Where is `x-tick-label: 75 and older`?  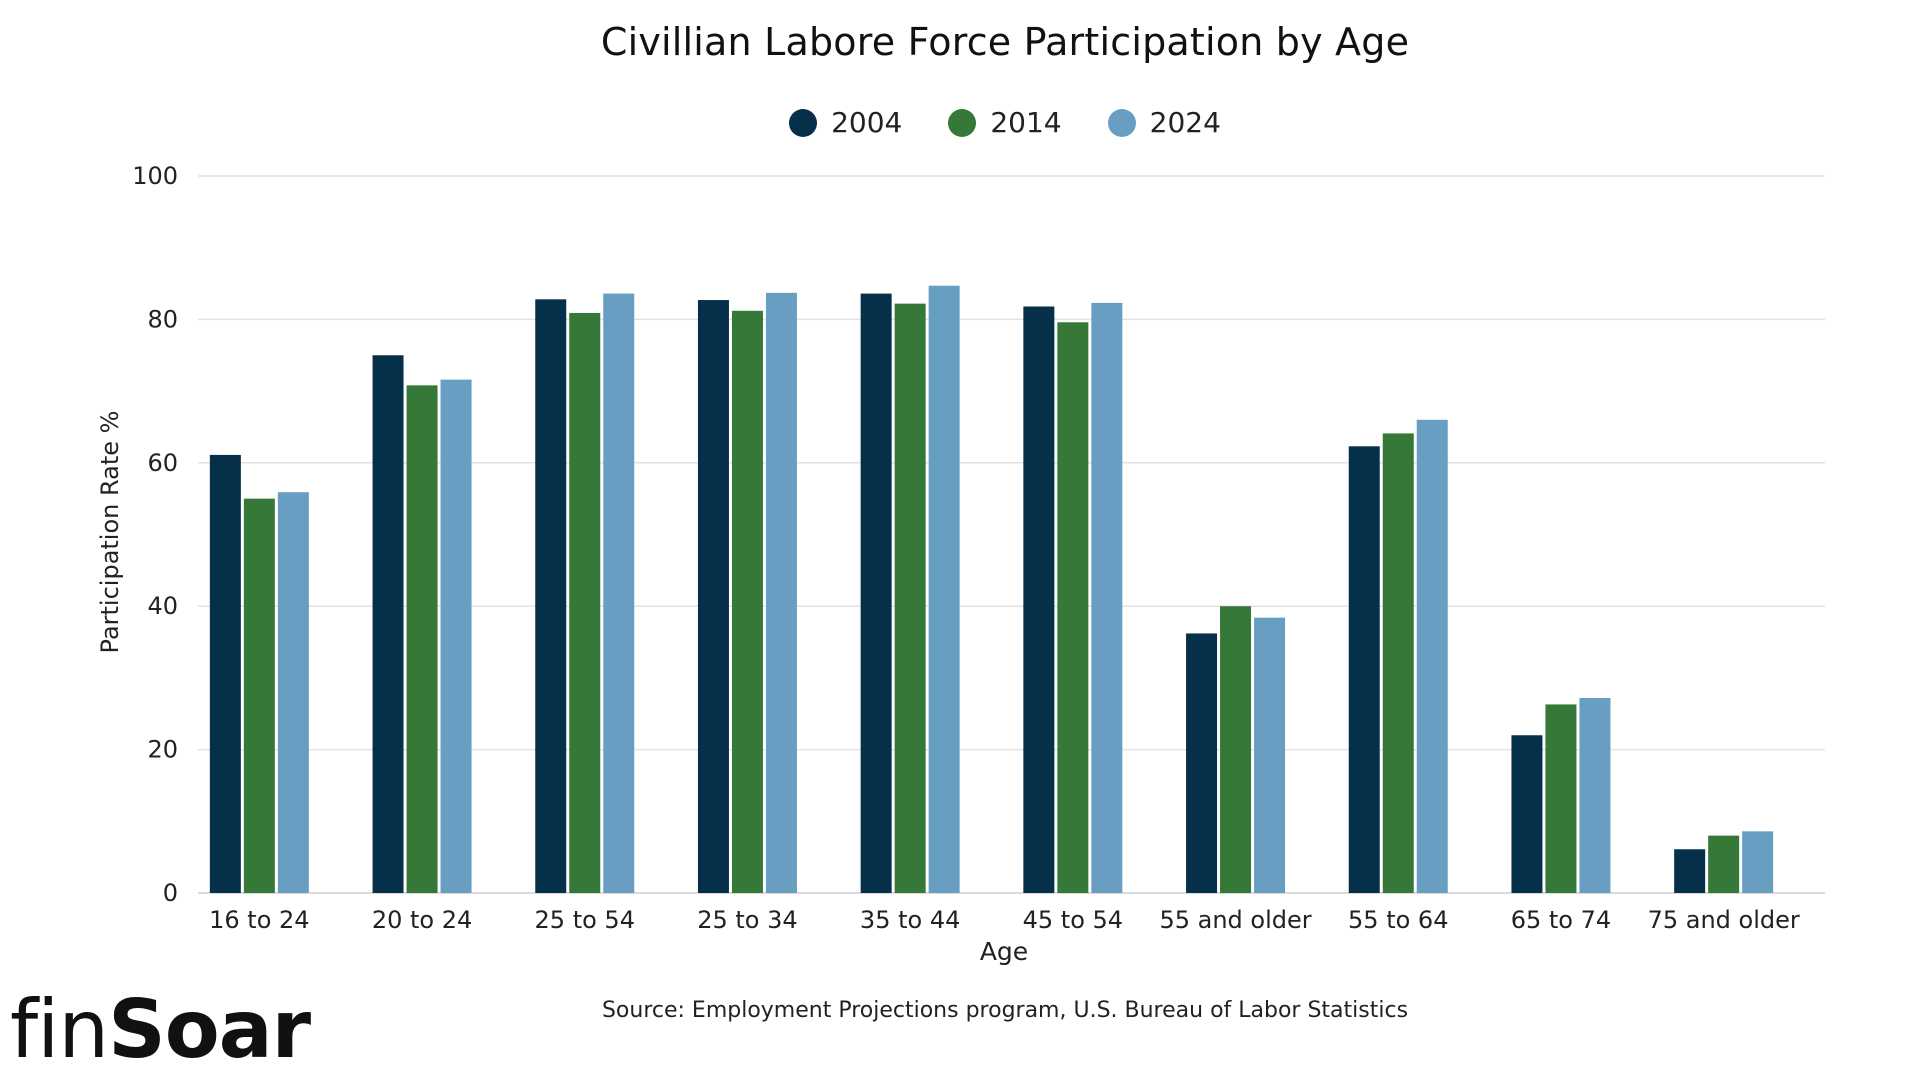 x-tick-label: 75 and older is located at coordinates (1724, 920).